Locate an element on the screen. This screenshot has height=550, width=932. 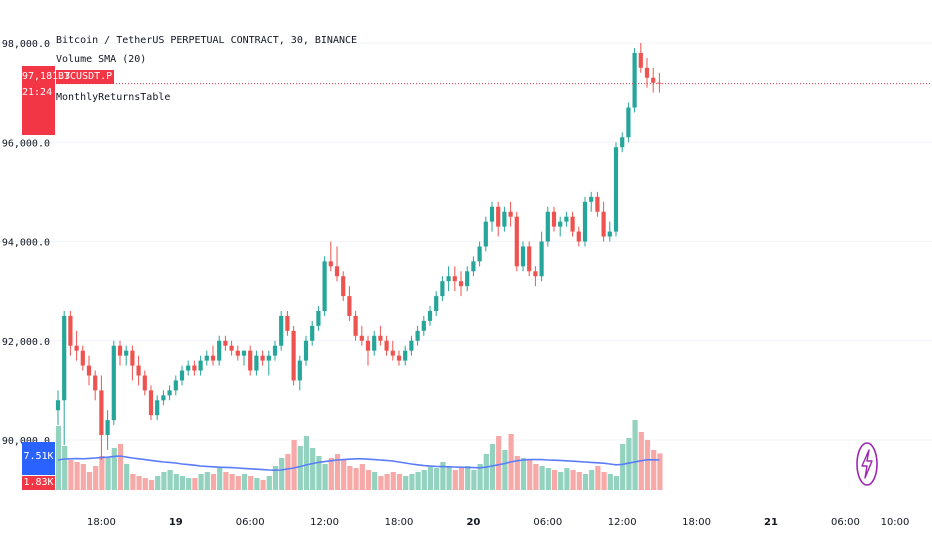
time-tick-label: 12:00 is located at coordinates (622, 522).